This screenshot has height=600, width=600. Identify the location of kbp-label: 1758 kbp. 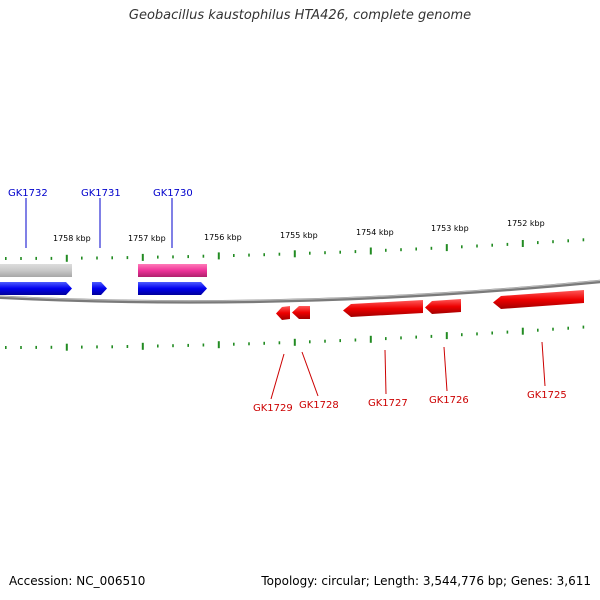
(72, 238).